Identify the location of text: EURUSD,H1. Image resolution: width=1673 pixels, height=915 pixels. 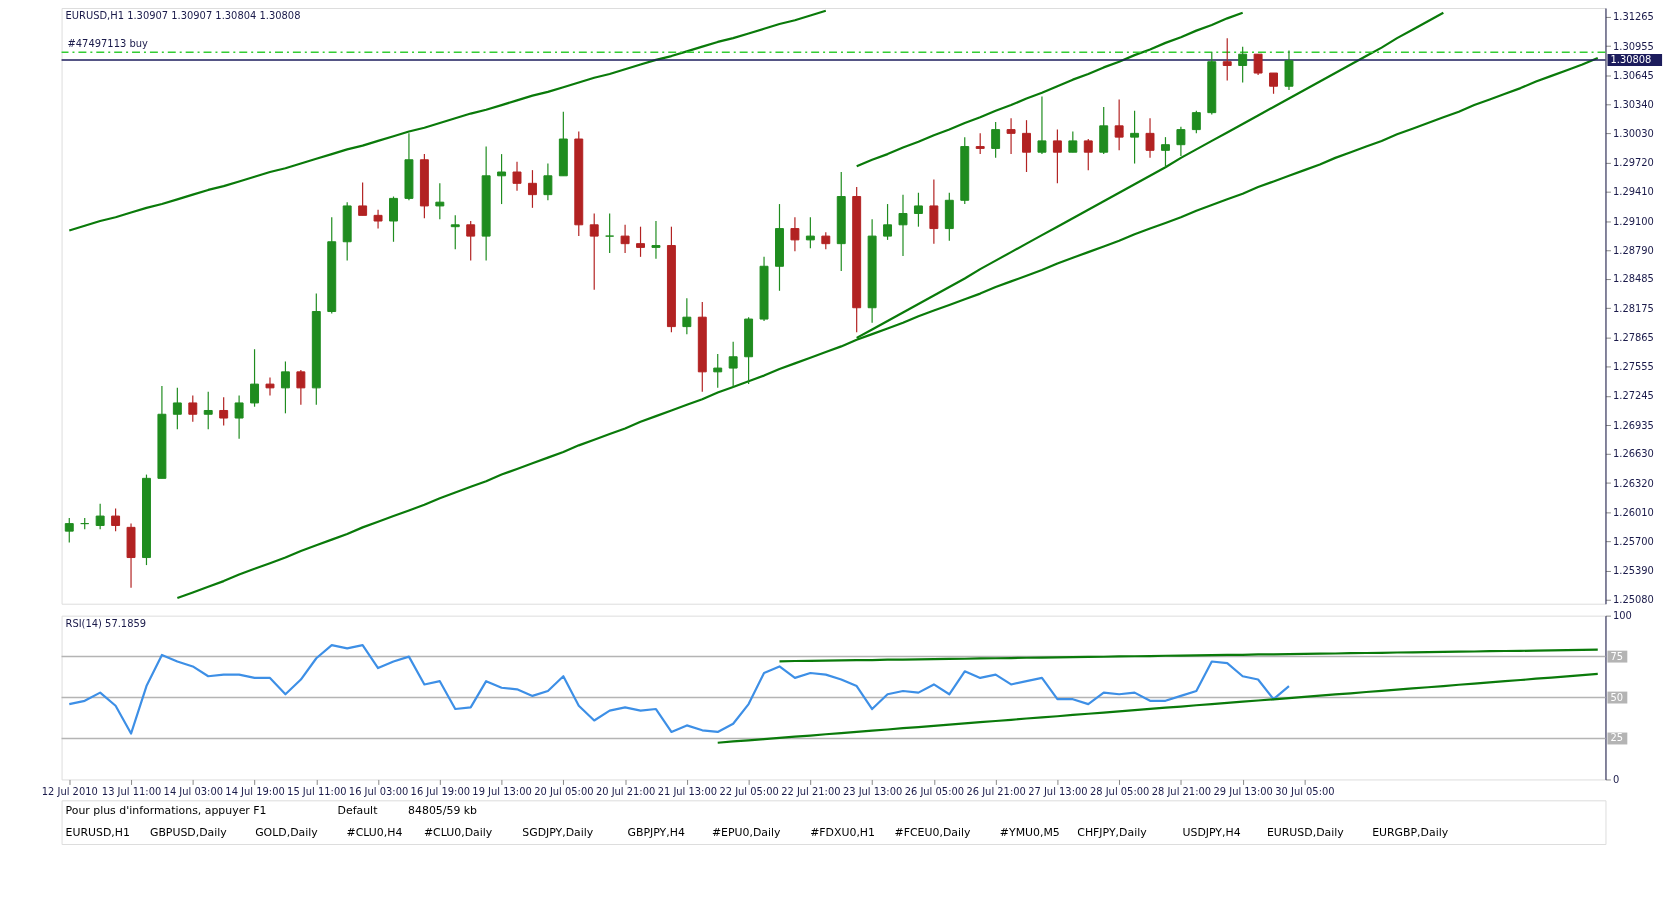
(97, 833).